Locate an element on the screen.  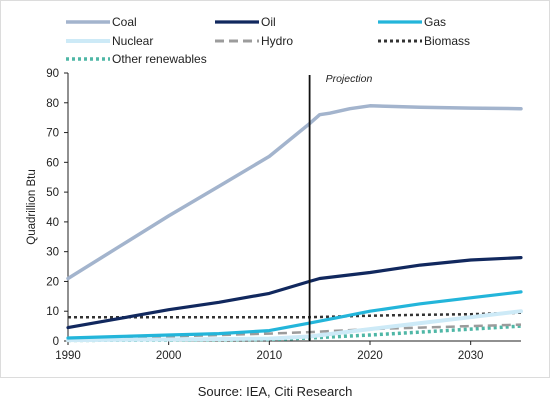
x-tick-label: 2030 is located at coordinates (471, 356).